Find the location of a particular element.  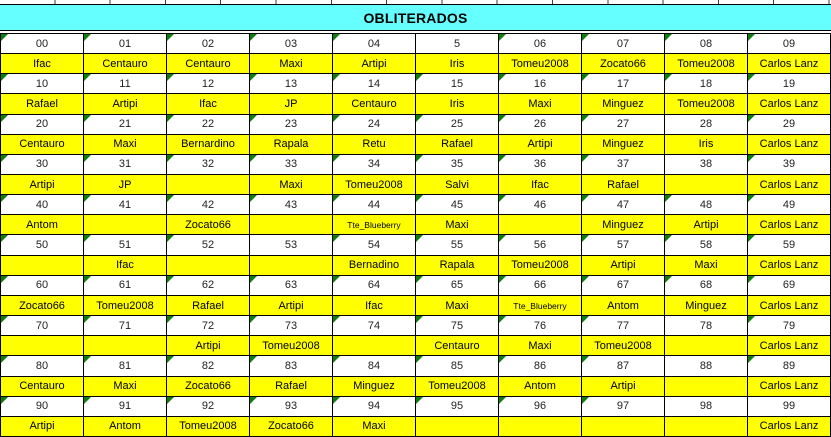

number-cell: 81 is located at coordinates (125, 366).